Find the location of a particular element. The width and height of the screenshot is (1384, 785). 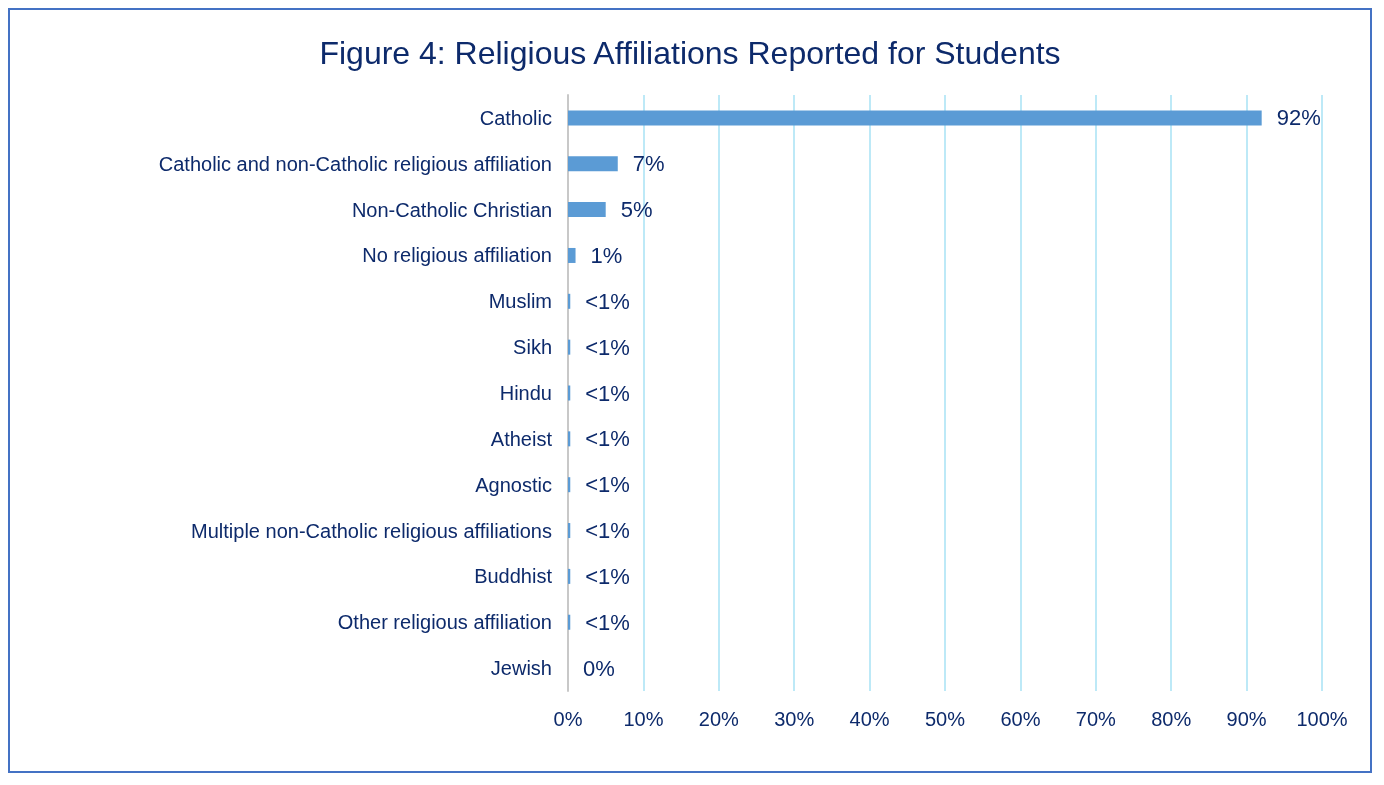

y-tick-label: Catholic is located at coordinates (515, 117).